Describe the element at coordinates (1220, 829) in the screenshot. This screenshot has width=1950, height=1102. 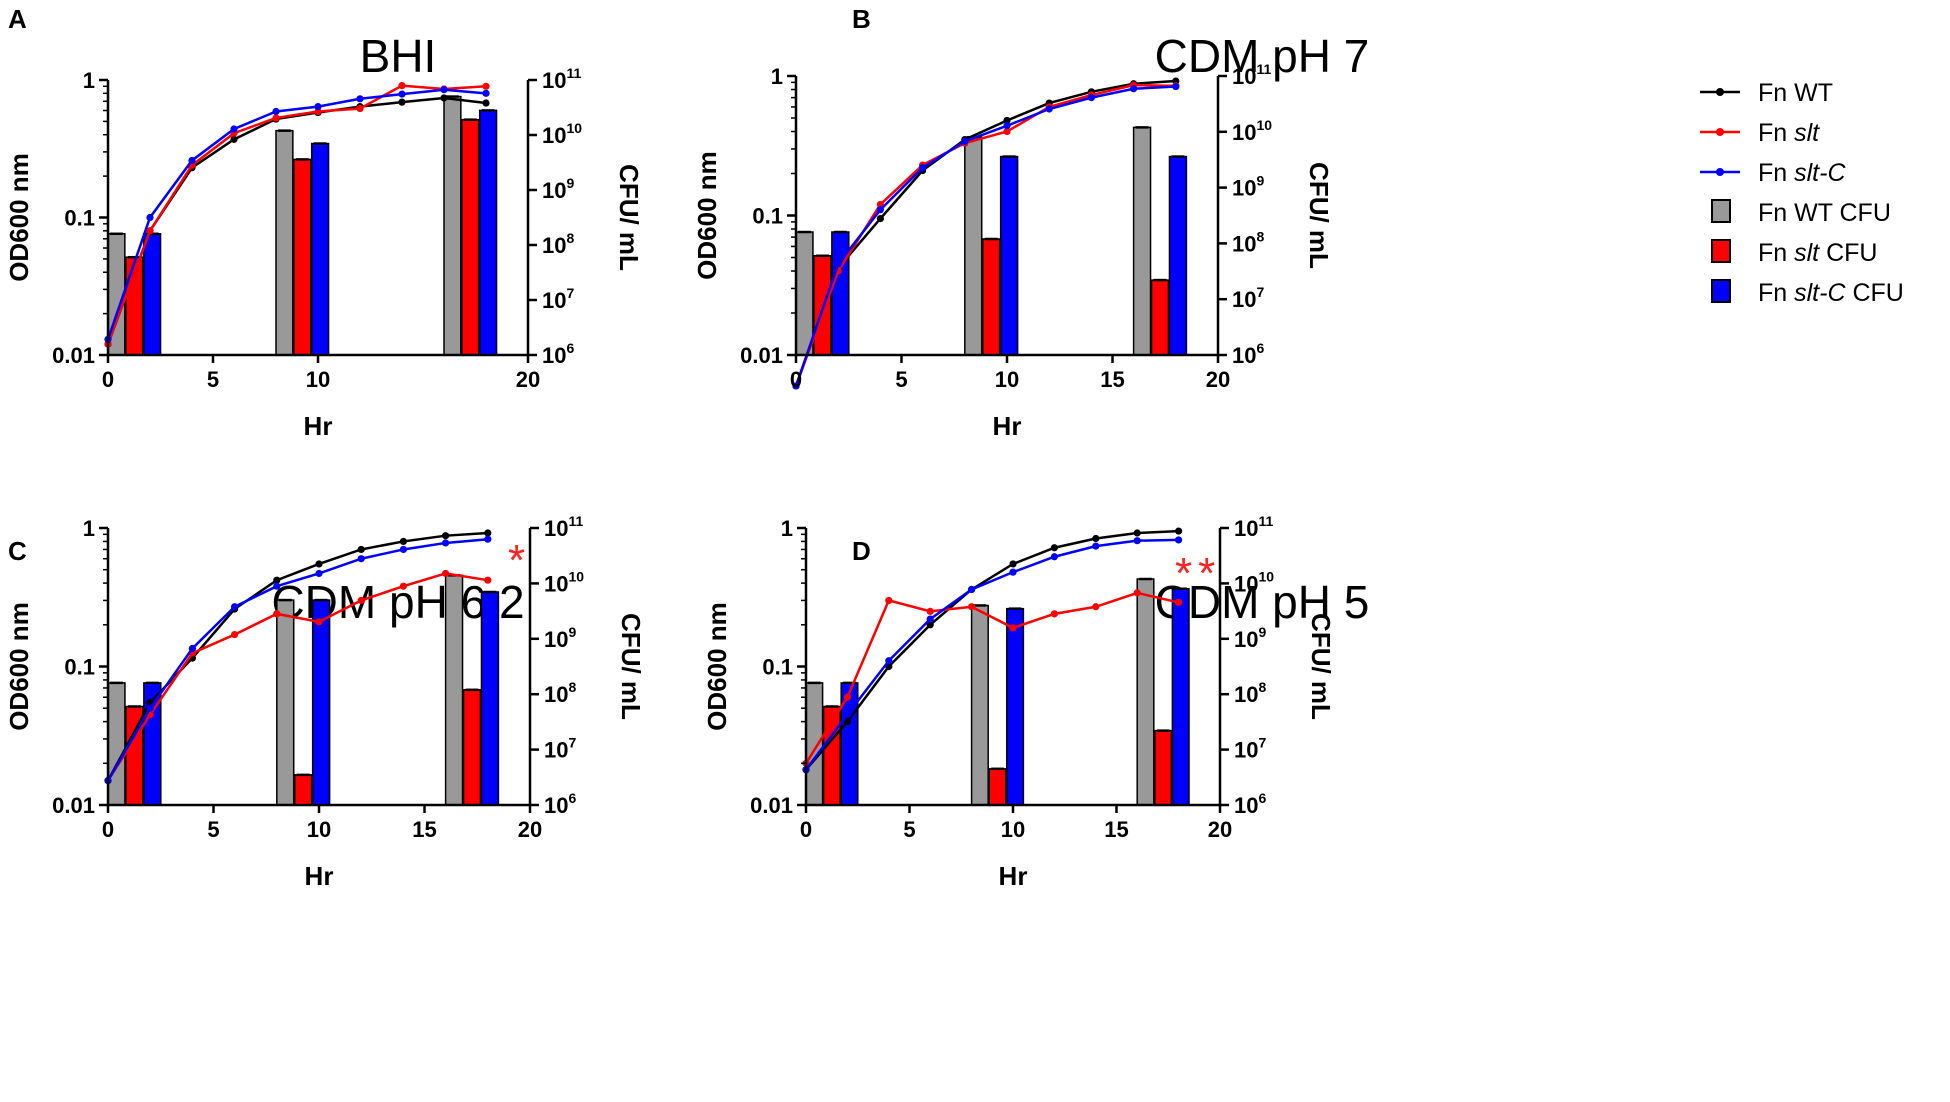
I see `x-tick-label: 20` at that location.